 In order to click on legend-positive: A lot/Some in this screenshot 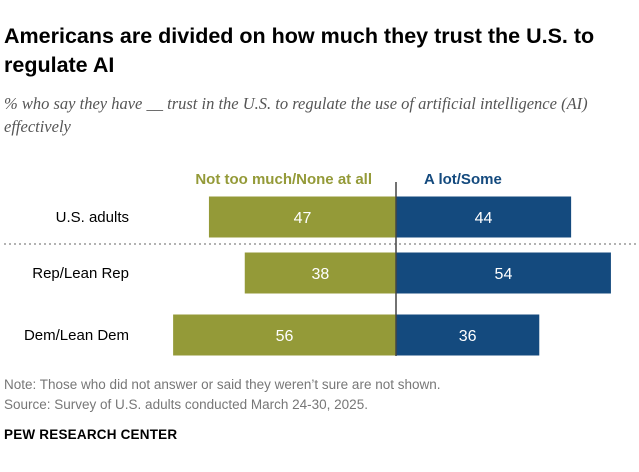, I will do `click(463, 179)`.